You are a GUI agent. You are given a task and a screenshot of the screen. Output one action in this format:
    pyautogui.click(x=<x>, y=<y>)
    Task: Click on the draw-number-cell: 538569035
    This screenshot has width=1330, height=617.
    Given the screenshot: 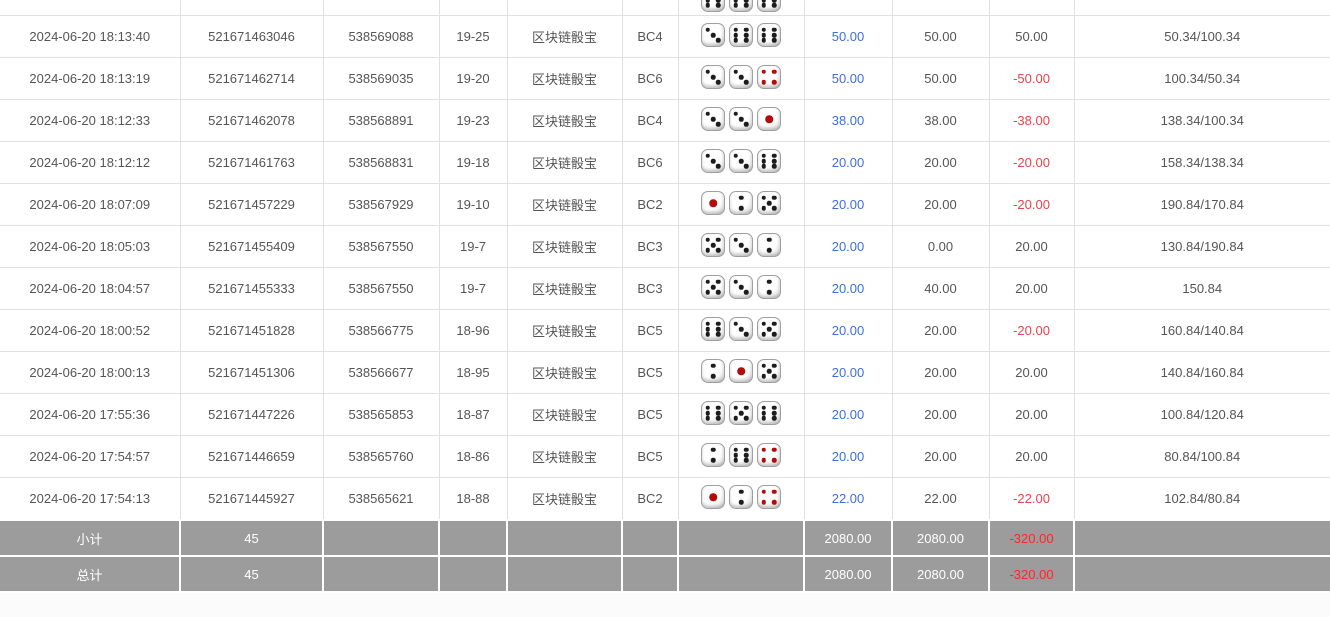 What is the action you would take?
    pyautogui.click(x=381, y=78)
    